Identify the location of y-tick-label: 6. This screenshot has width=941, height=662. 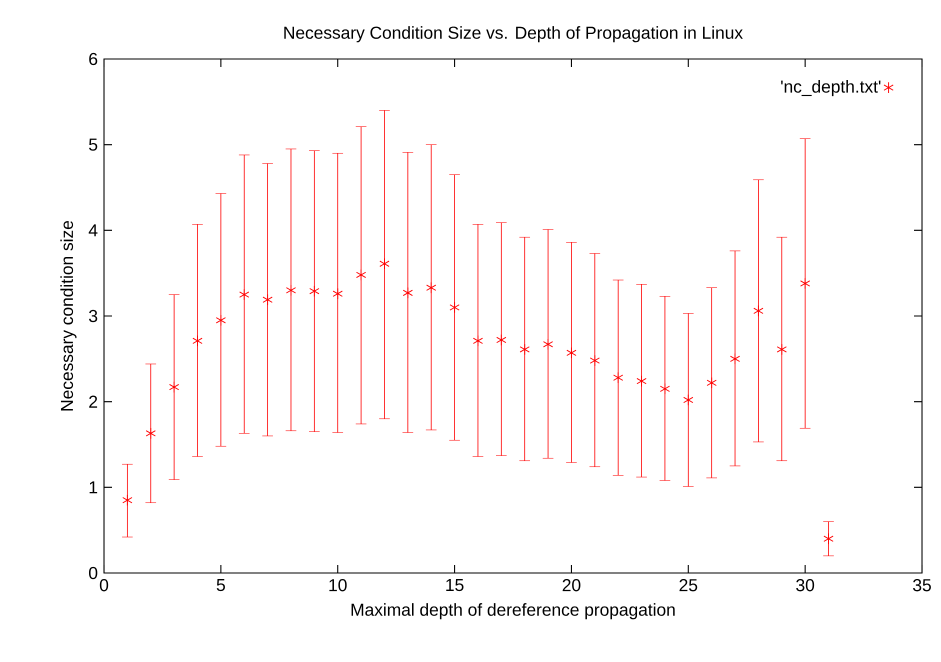
(93, 59).